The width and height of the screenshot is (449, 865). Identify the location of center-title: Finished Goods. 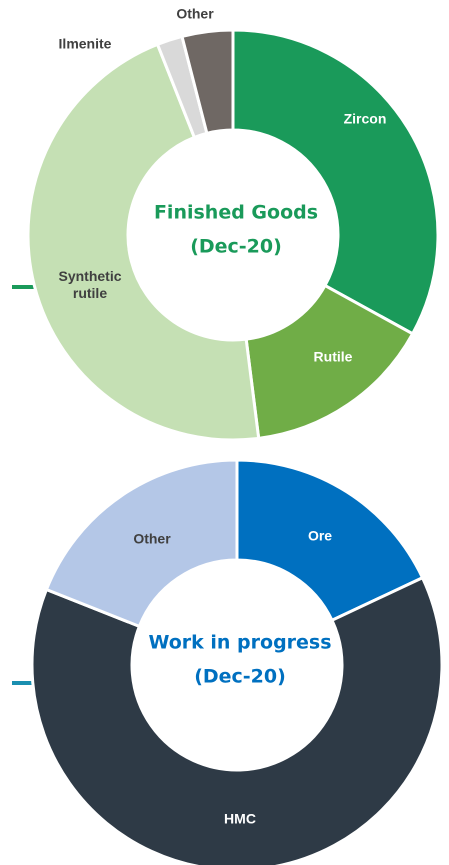
(236, 213).